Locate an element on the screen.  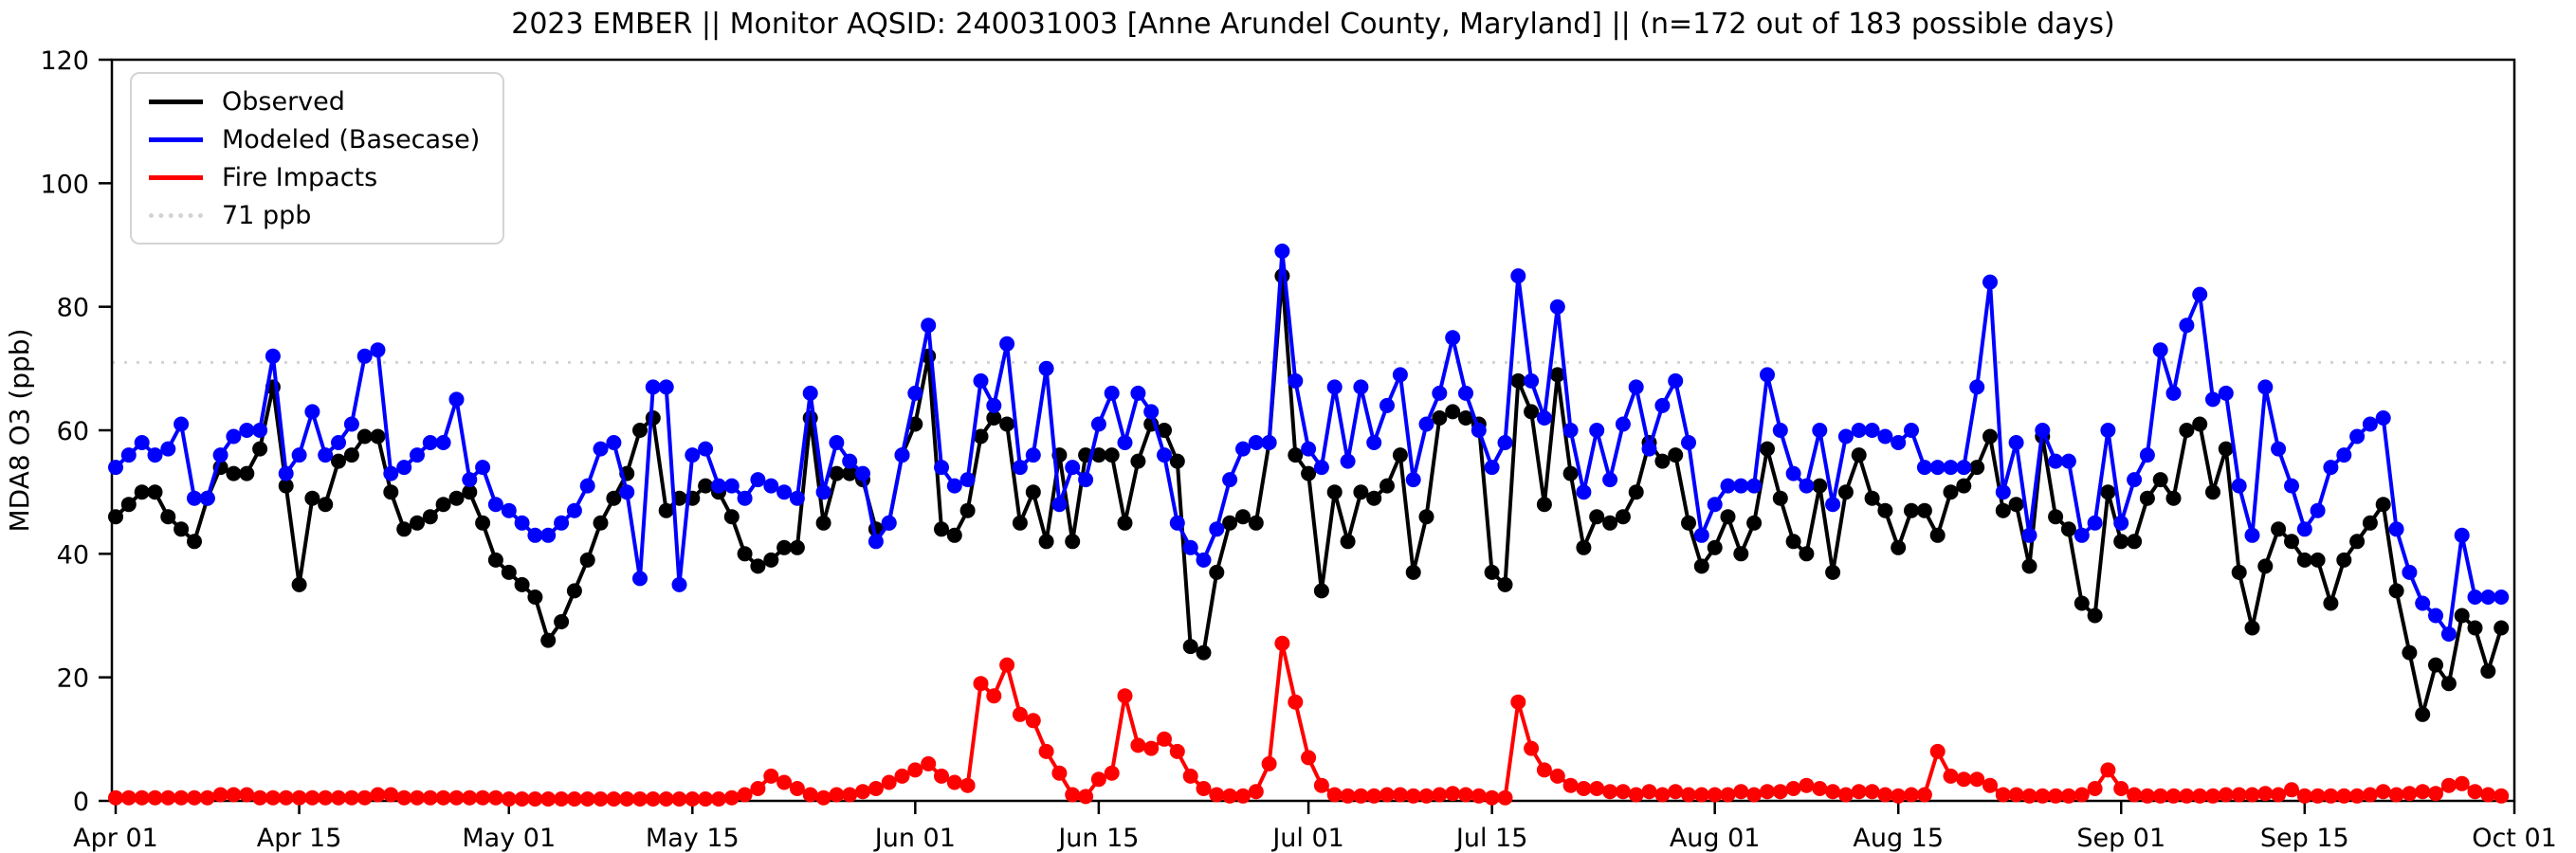
legend-swatch-modeled is located at coordinates (176, 139).